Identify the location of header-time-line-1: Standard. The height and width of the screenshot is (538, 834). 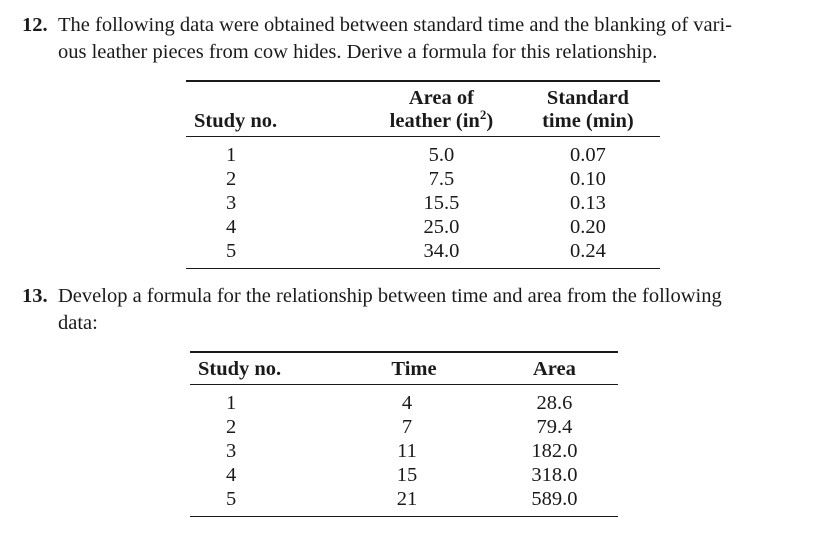
(587, 98).